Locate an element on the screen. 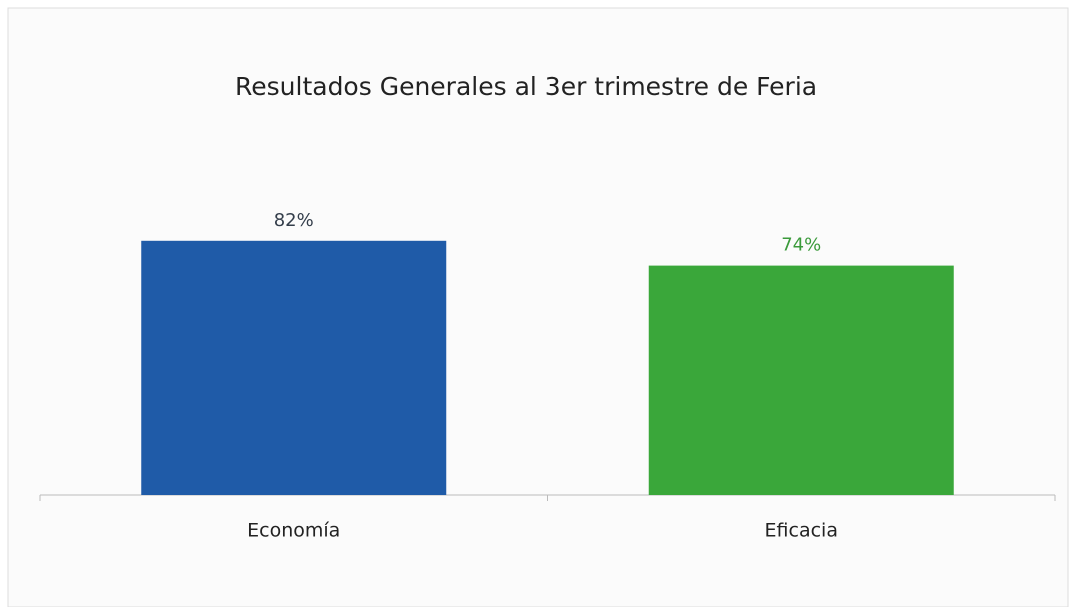 The height and width of the screenshot is (607, 1074). x-tick-label: Economía is located at coordinates (293, 531).